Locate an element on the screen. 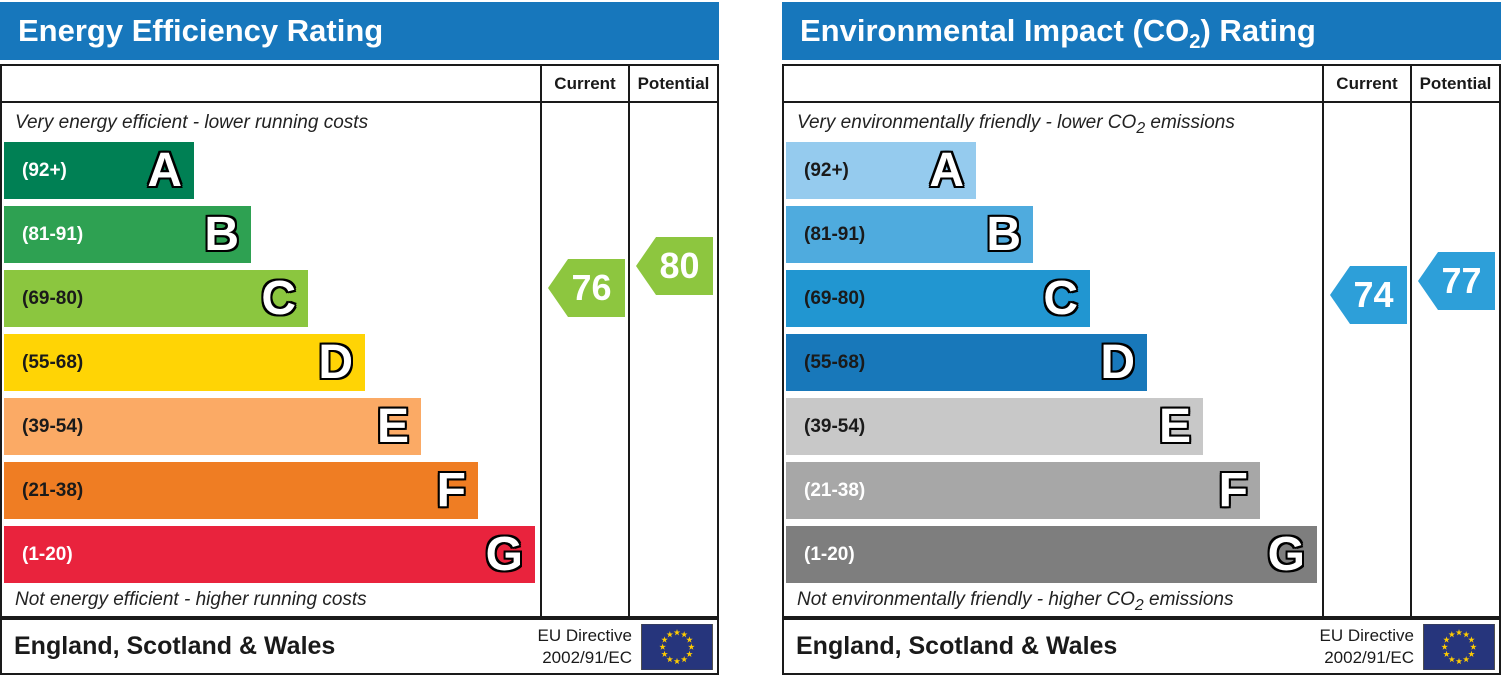  chart-title: Energy Efficiency Rating is located at coordinates (359, 31).